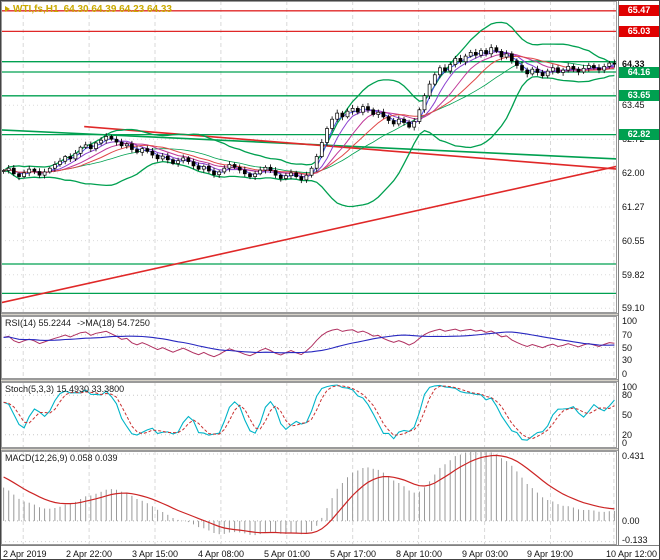  Describe the element at coordinates (631, 554) in the screenshot. I see `time-label: 10 Apr 12:00` at that location.